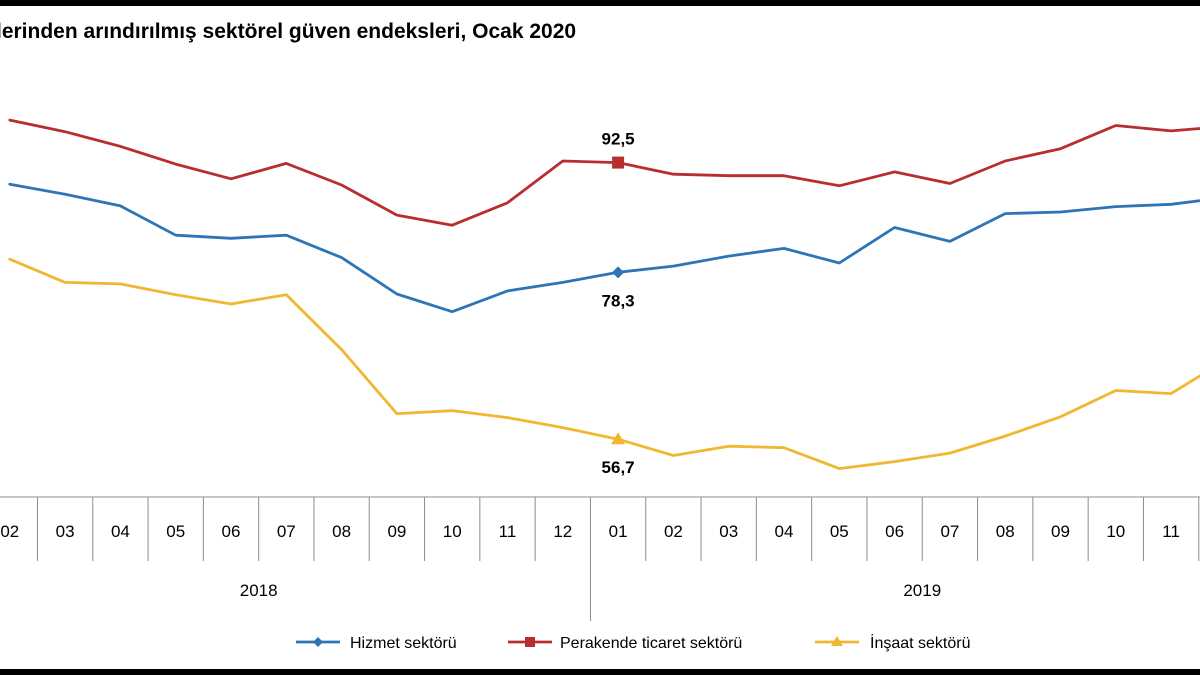 This screenshot has height=675, width=1200. What do you see at coordinates (618, 139) in the screenshot?
I see `data-label: 92,5` at bounding box center [618, 139].